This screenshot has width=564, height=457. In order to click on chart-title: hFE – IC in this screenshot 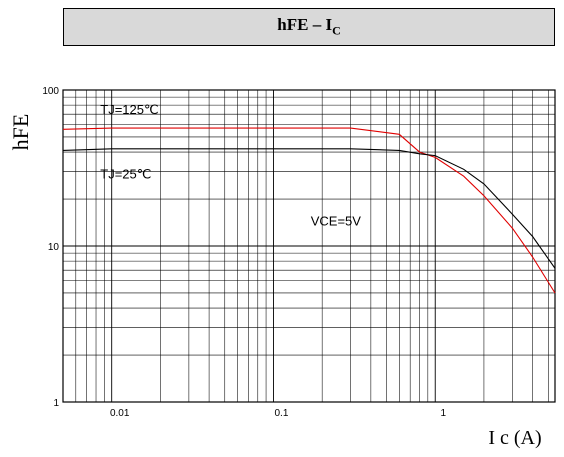, I will do `click(309, 26)`.